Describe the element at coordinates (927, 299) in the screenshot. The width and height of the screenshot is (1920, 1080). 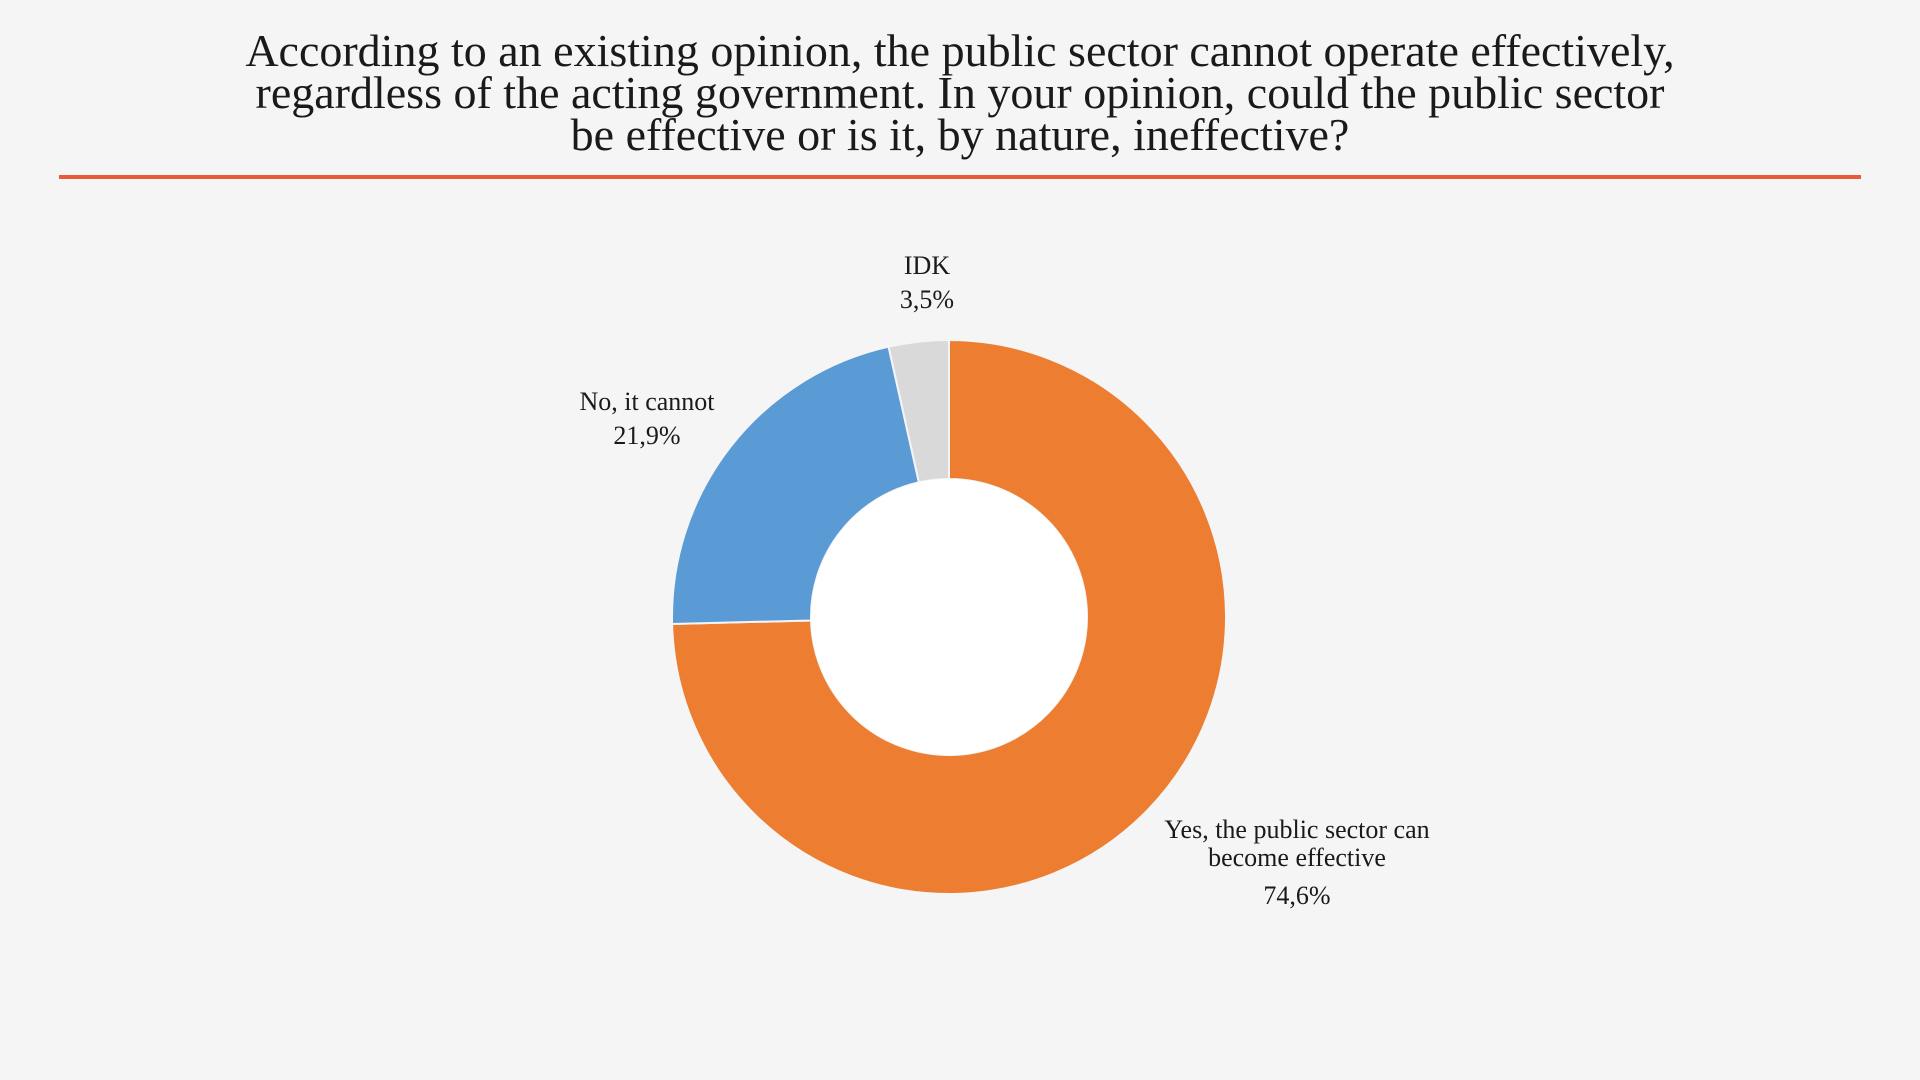
I see `slice-label-idk-value: 3,5%` at that location.